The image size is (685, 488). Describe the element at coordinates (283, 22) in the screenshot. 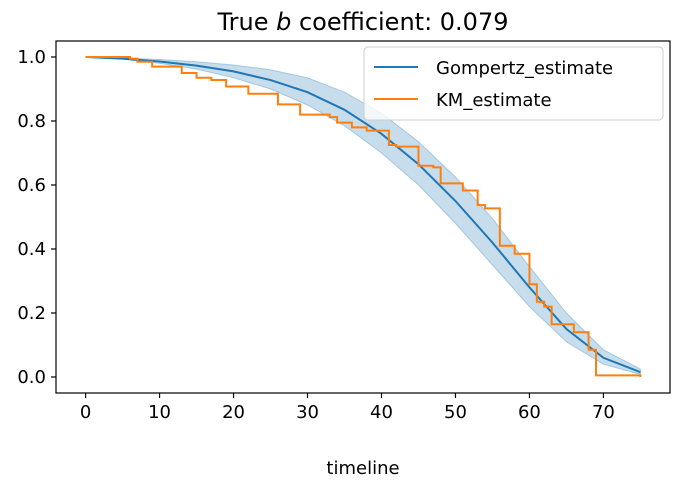

I see `chart-title-italic: b` at that location.